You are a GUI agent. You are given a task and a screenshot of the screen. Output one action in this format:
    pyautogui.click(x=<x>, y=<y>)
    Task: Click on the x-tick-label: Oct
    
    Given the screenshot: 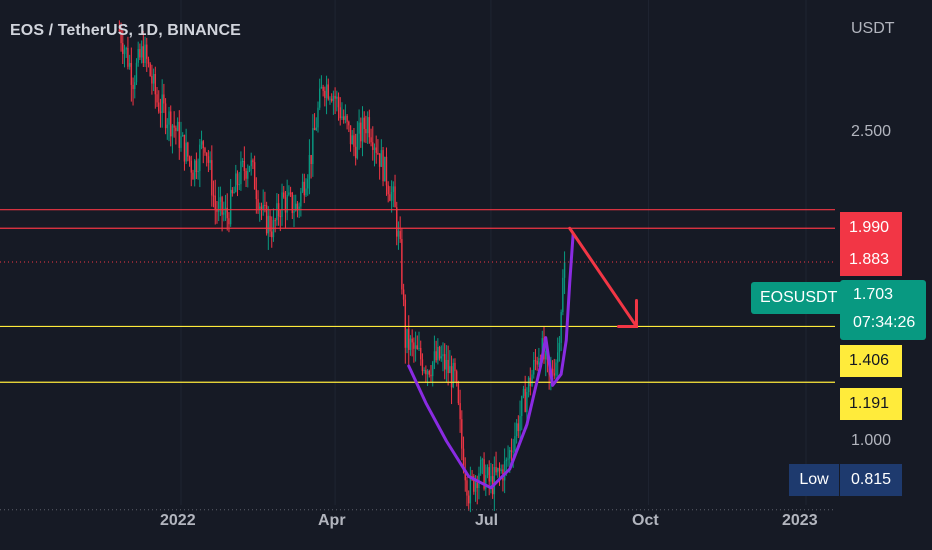 What is the action you would take?
    pyautogui.click(x=645, y=520)
    